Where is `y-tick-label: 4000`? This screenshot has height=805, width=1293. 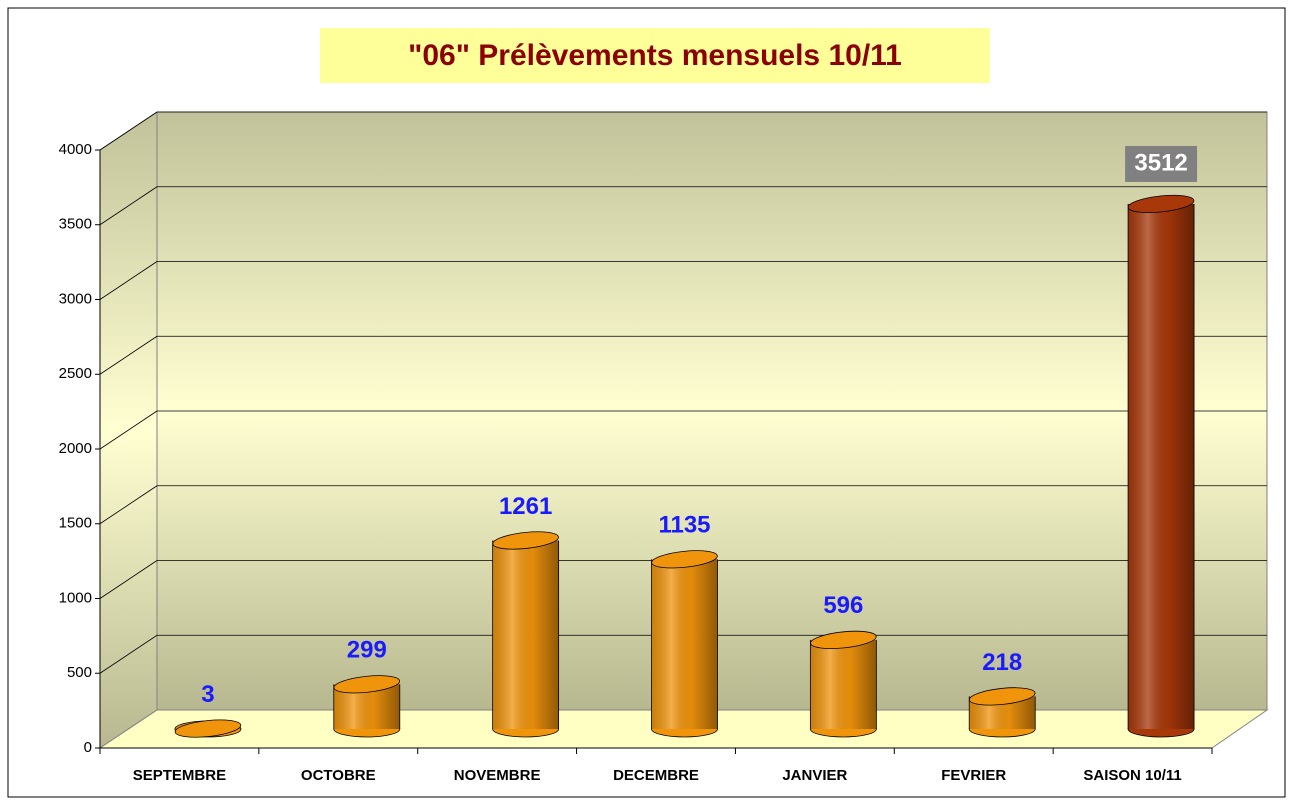
y-tick-label: 4000 is located at coordinates (75, 149).